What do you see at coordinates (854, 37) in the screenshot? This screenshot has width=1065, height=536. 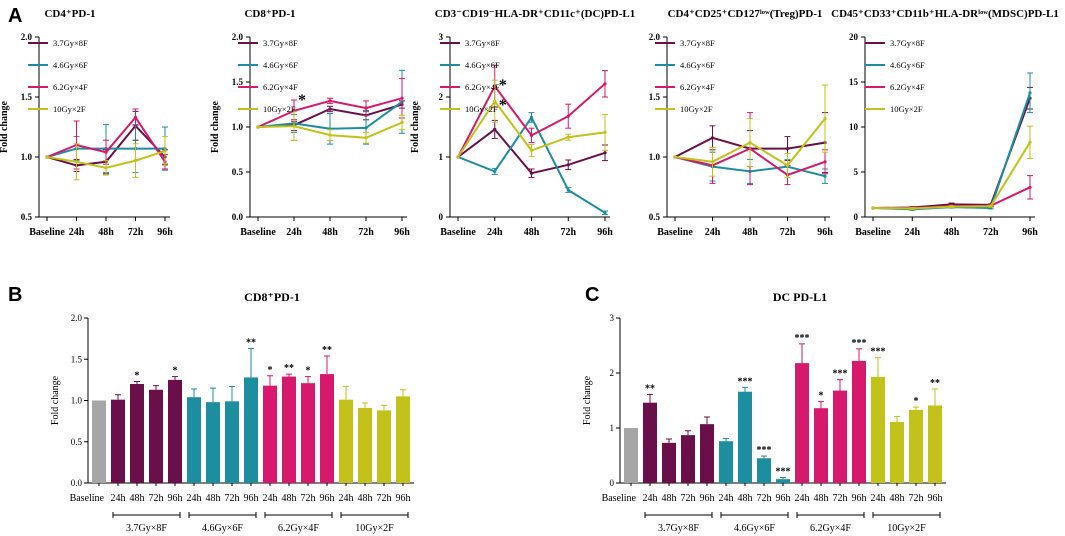 I see `y-tick-label: 20` at bounding box center [854, 37].